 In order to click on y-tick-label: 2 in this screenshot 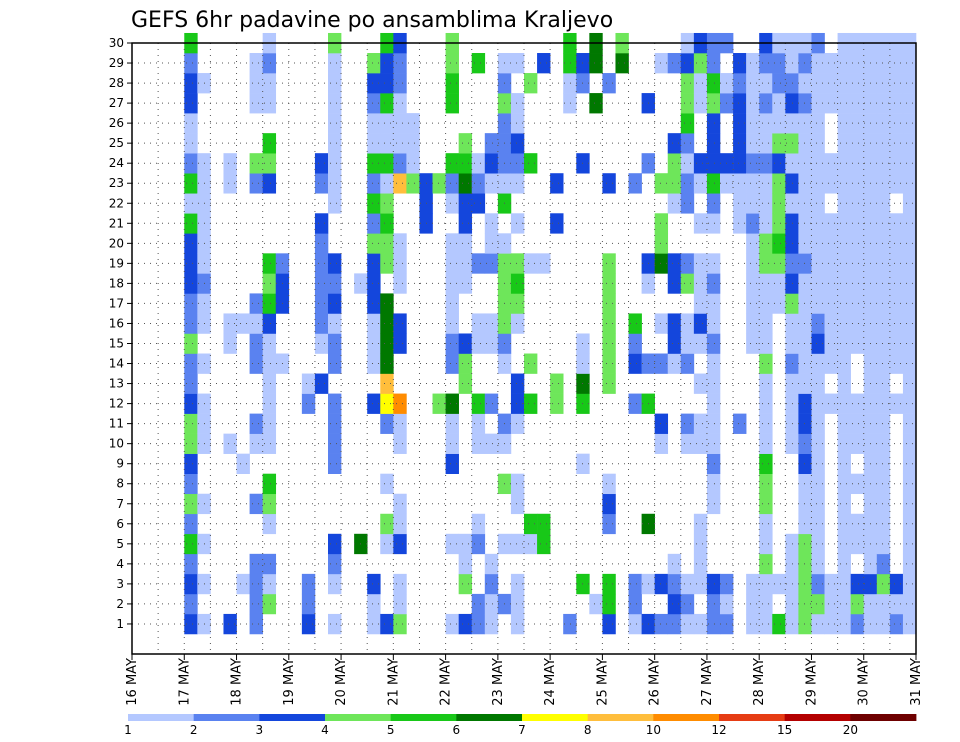, I will do `click(120, 604)`.